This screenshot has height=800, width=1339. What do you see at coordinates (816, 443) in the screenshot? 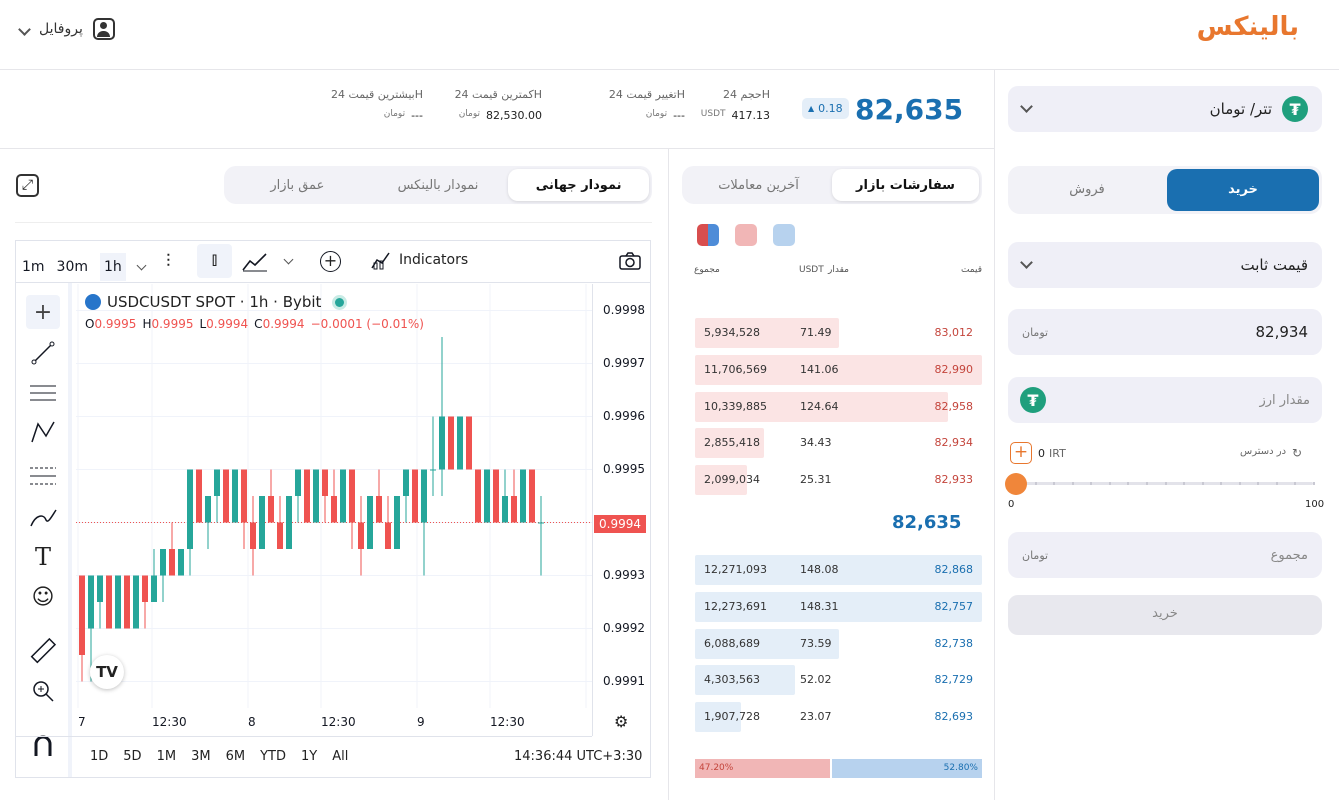
I see `row-amount: 34.43` at bounding box center [816, 443].